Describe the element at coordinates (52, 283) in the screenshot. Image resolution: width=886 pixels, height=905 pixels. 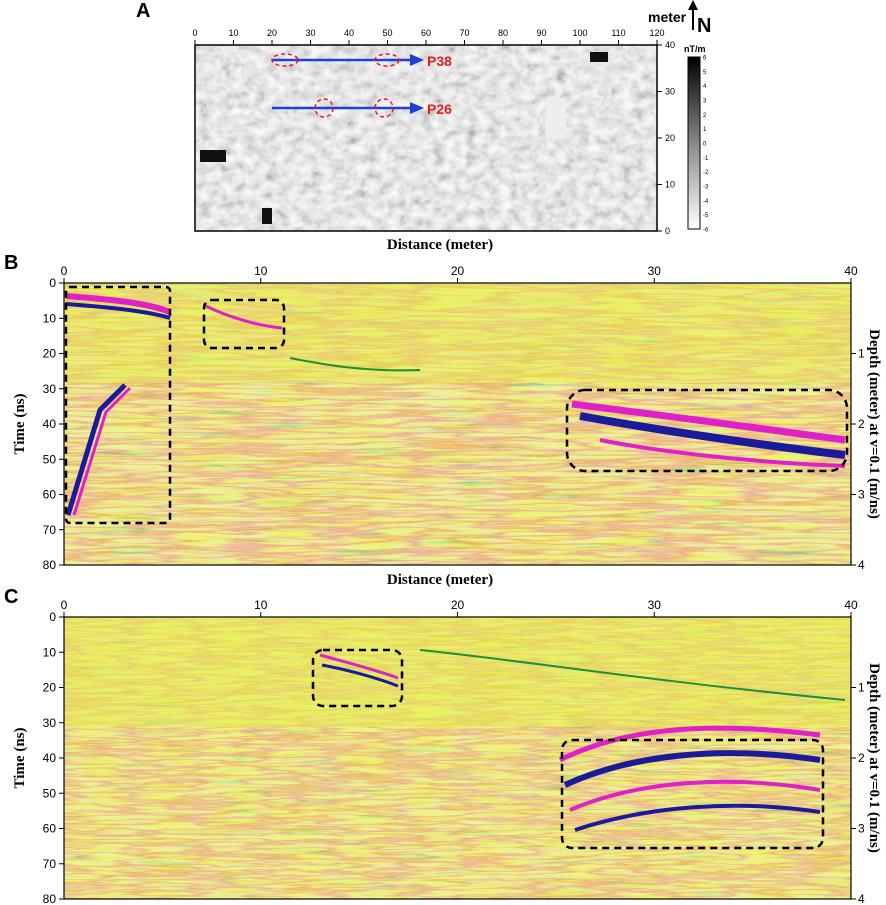
I see `panel_b-time-tick: 0` at that location.